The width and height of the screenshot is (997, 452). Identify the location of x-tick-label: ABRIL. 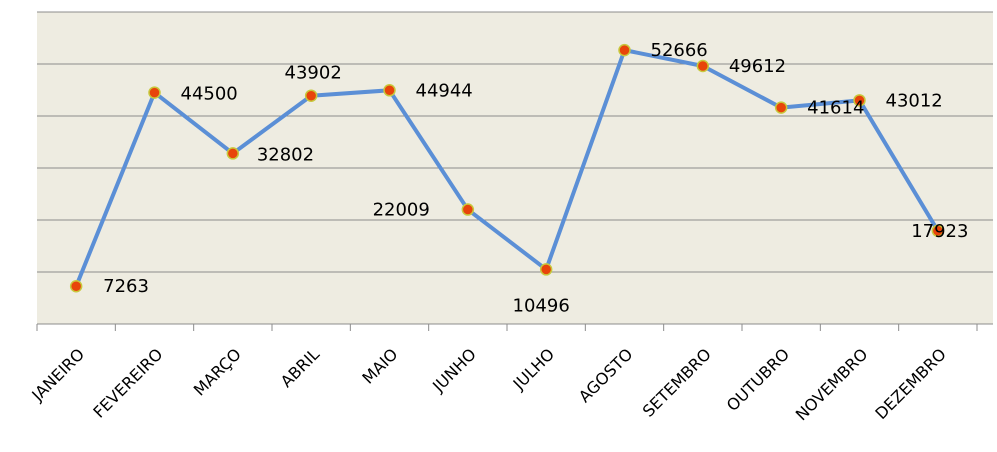
(300, 368).